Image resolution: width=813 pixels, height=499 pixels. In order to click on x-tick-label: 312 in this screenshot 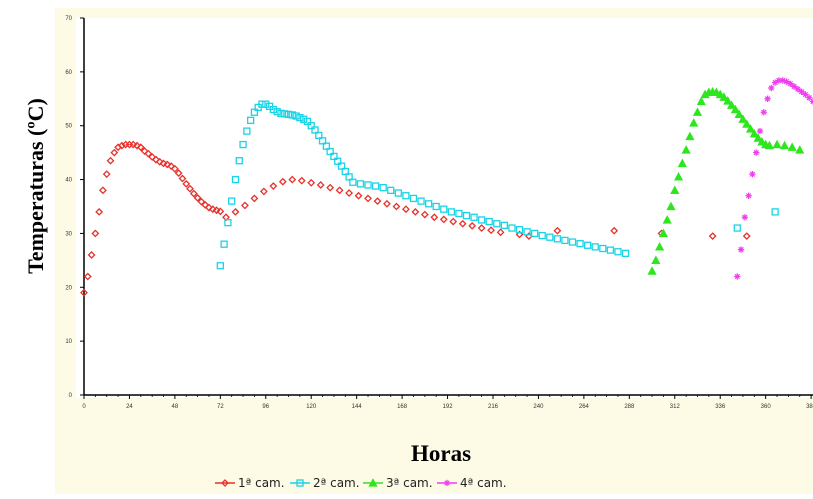, I will do `click(675, 407)`.